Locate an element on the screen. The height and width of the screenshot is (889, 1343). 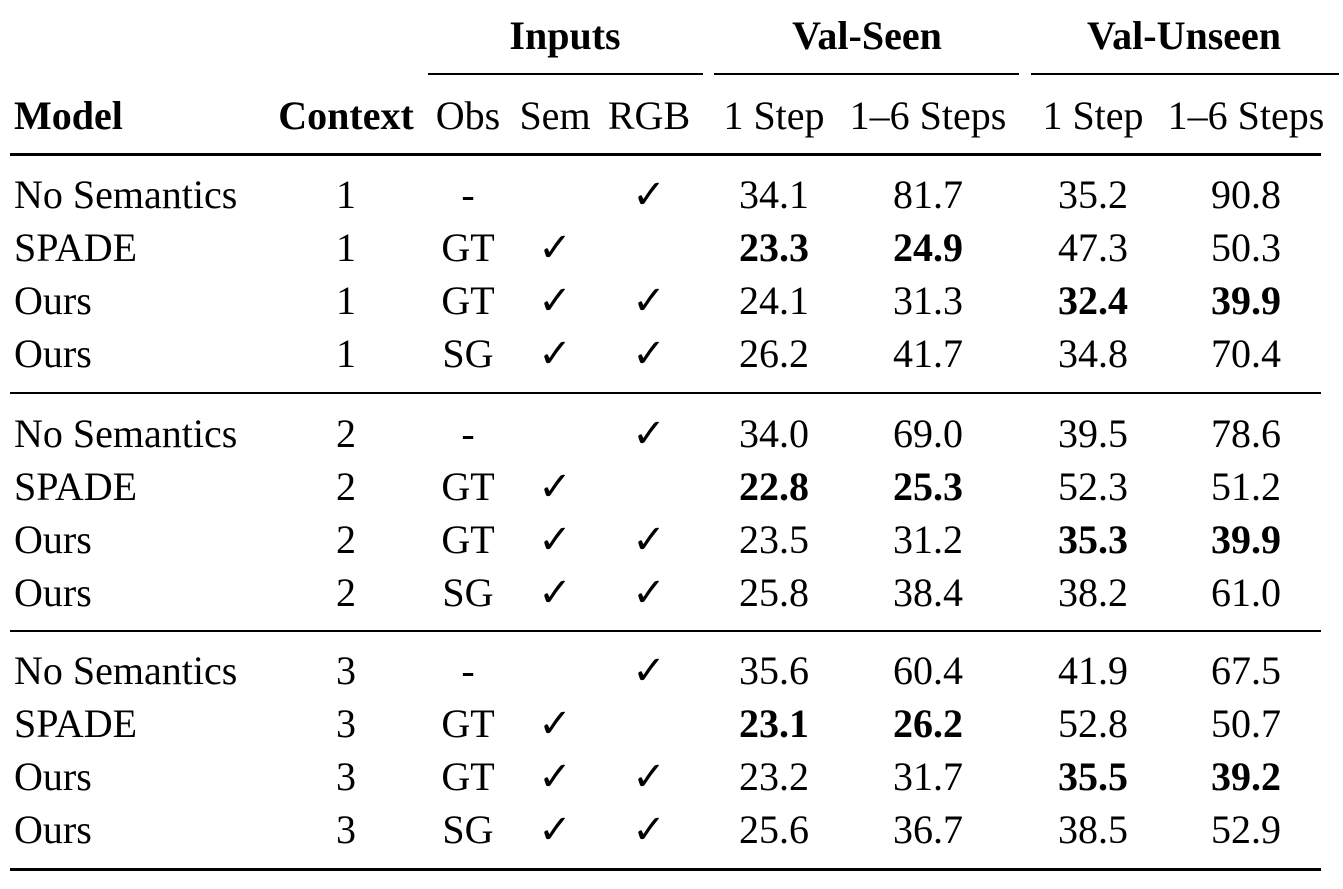
cell-val-unseen-1-6-steps: 50.3 is located at coordinates (1246, 247).